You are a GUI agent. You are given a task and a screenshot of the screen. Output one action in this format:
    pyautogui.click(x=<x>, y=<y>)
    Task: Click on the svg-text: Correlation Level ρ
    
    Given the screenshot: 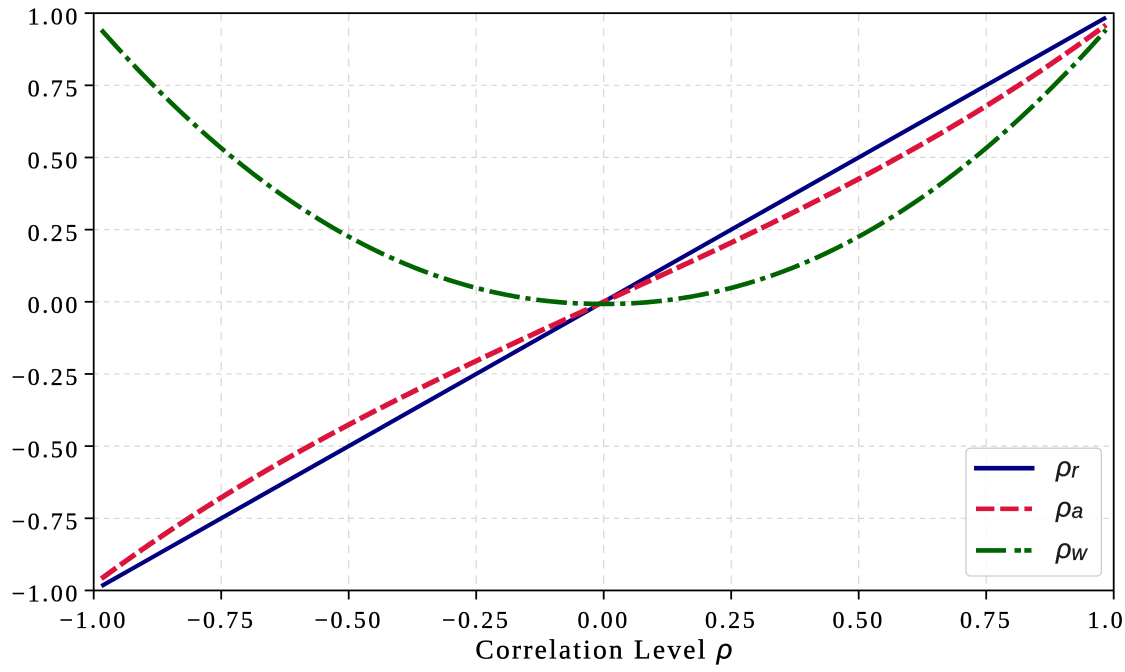 What is the action you would take?
    pyautogui.click(x=604, y=649)
    